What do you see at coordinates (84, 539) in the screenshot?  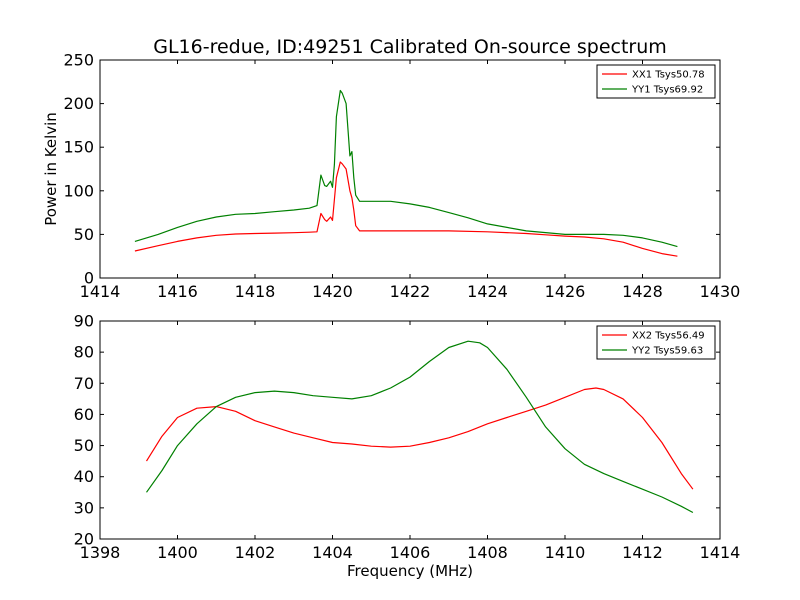 I see `y-tick-label: 20` at bounding box center [84, 539].